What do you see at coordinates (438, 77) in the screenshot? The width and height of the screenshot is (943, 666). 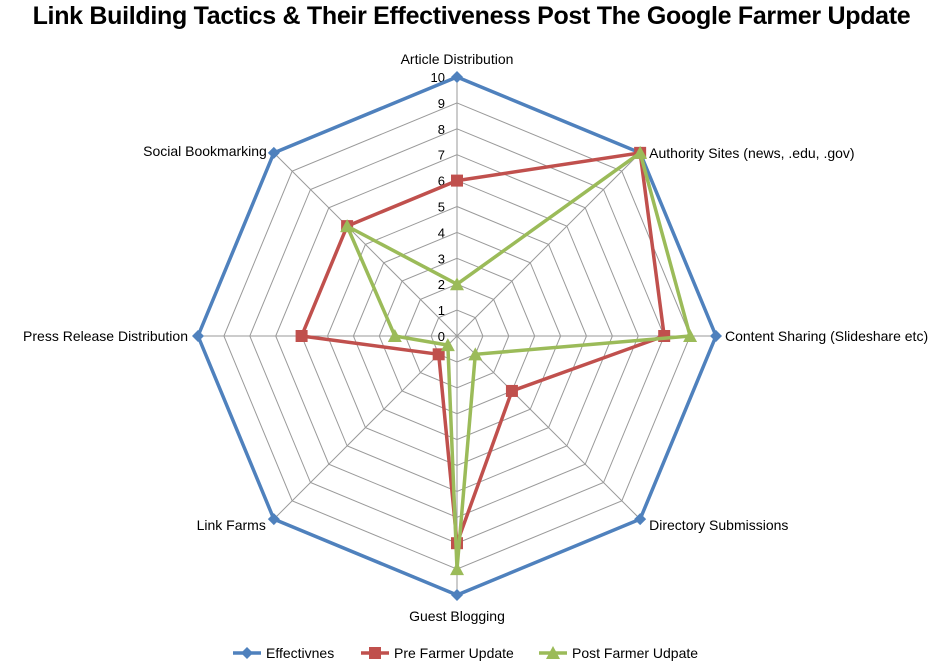 I see `tick-label-10: 10` at bounding box center [438, 77].